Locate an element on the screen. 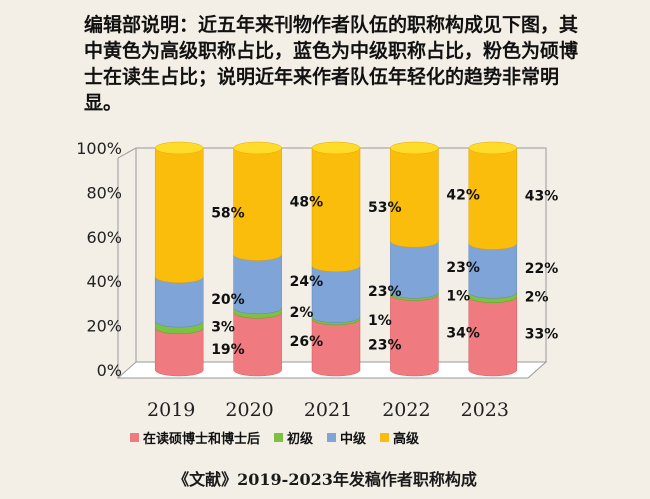 The image size is (650, 499). legend-item-junior: 初级 is located at coordinates (293, 437).